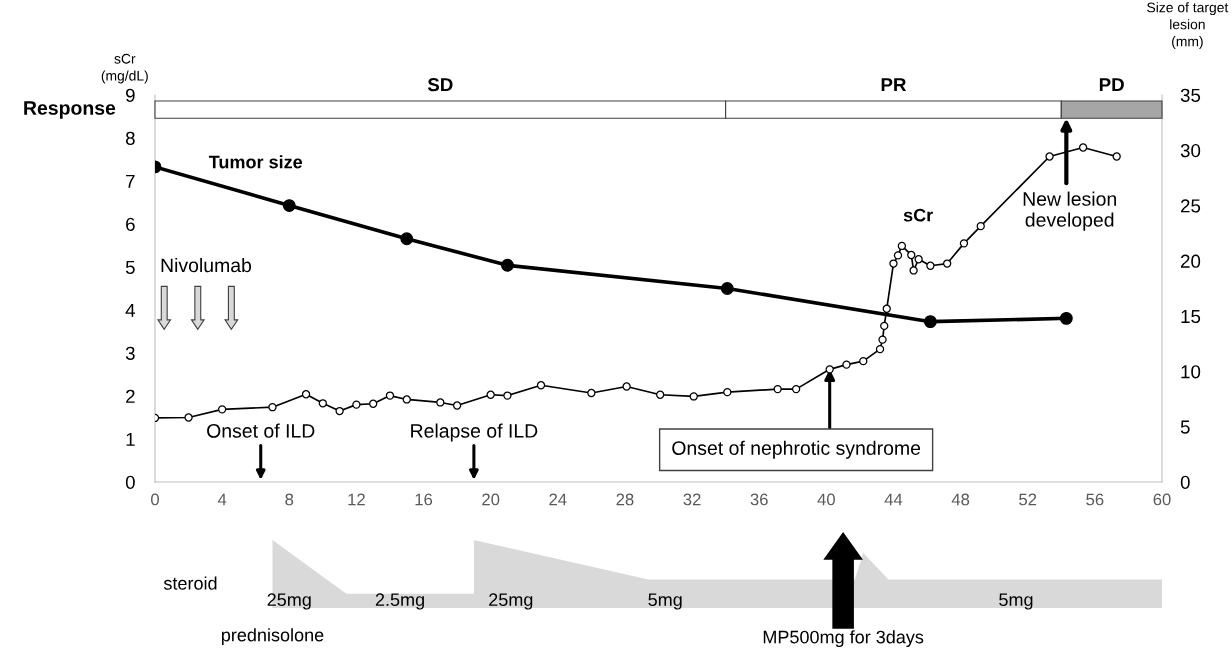 This screenshot has height=654, width=1232. I want to click on x-tick-label: 40, so click(826, 499).